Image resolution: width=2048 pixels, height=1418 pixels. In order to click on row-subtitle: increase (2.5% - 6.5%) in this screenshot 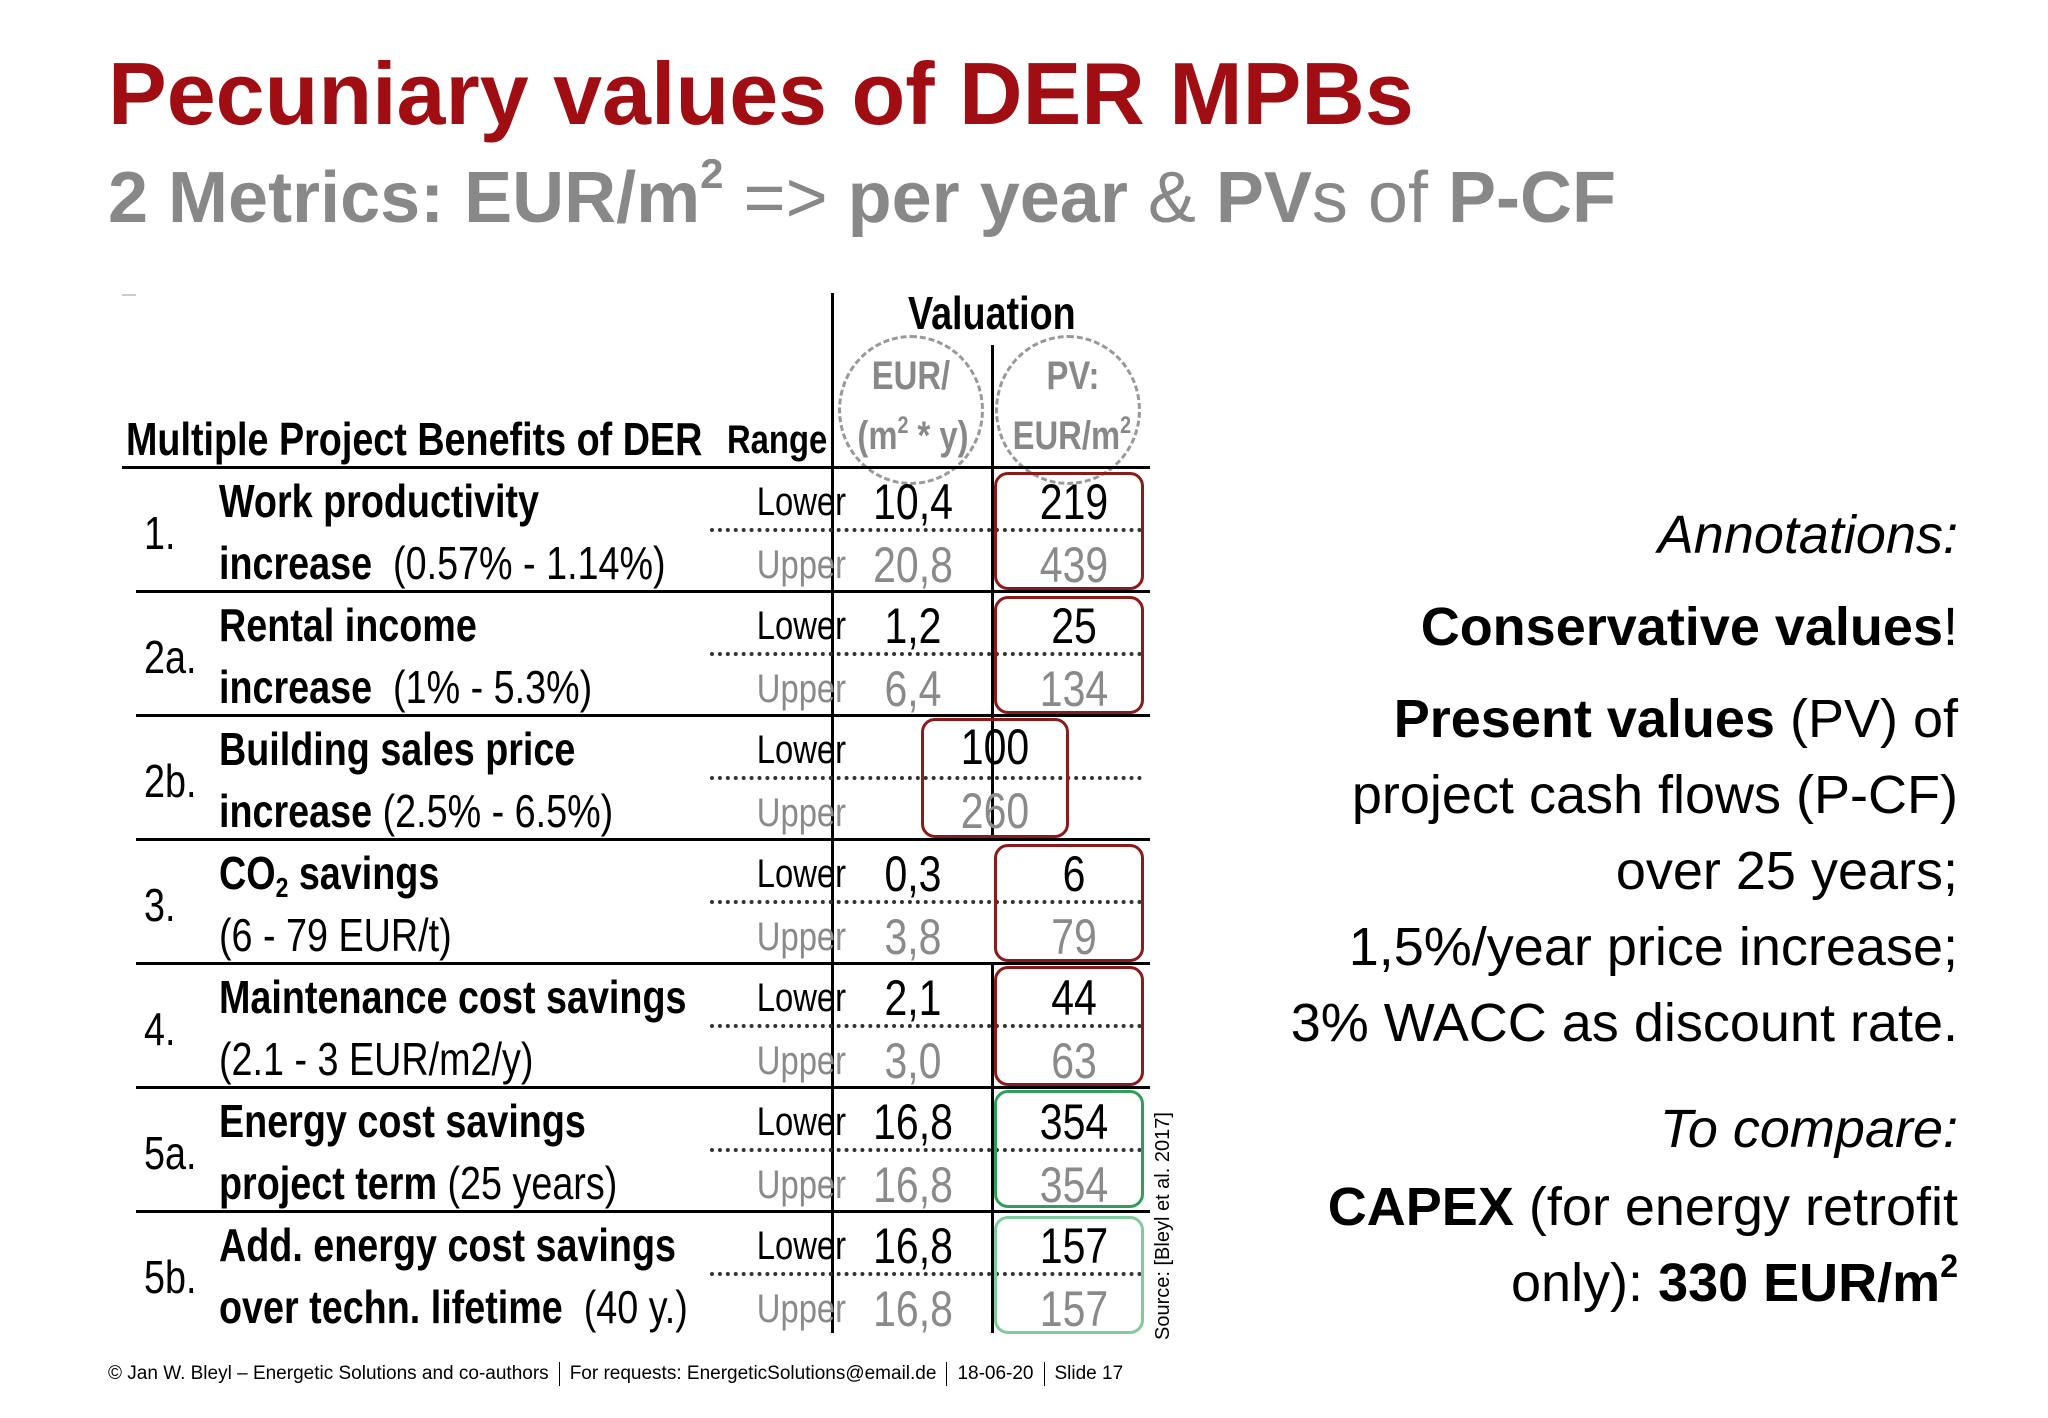, I will do `click(416, 811)`.